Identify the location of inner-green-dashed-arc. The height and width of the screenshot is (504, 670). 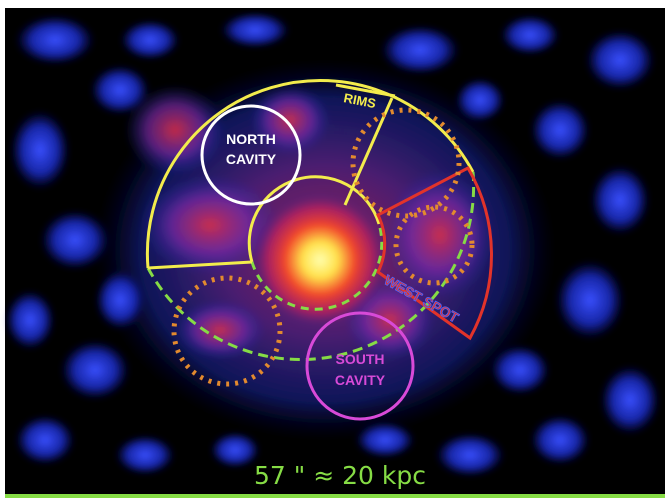
(317, 267).